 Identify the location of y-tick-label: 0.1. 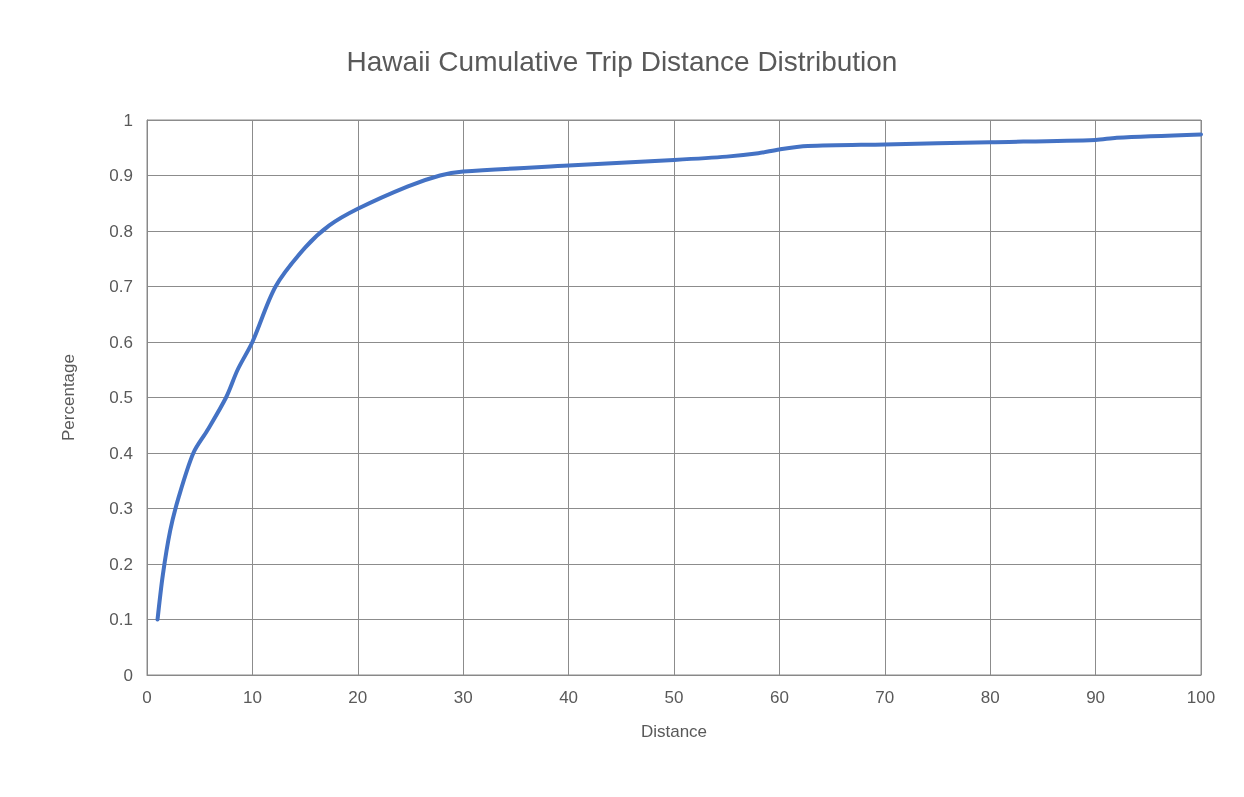
(121, 619).